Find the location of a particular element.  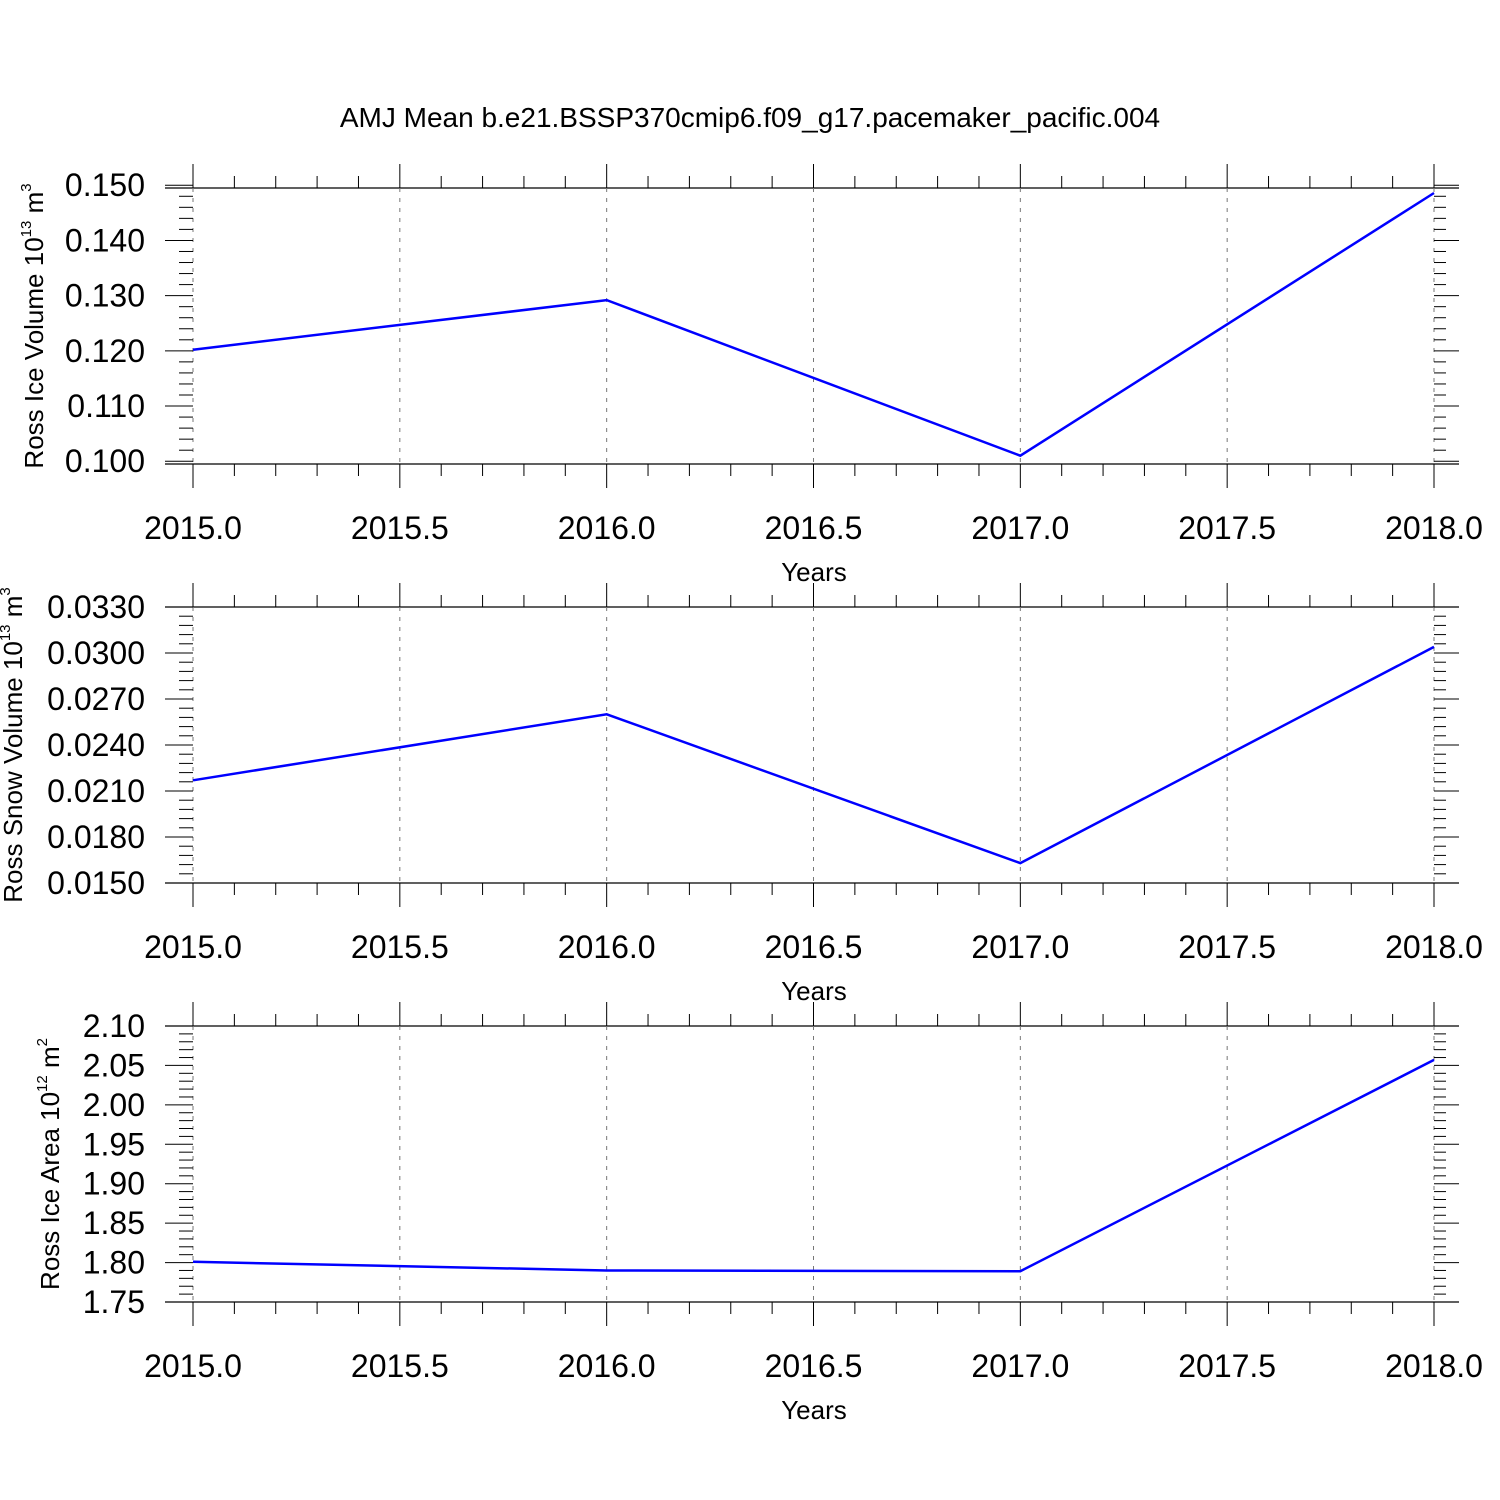

y-tick-label: 0.100 is located at coordinates (105, 461).